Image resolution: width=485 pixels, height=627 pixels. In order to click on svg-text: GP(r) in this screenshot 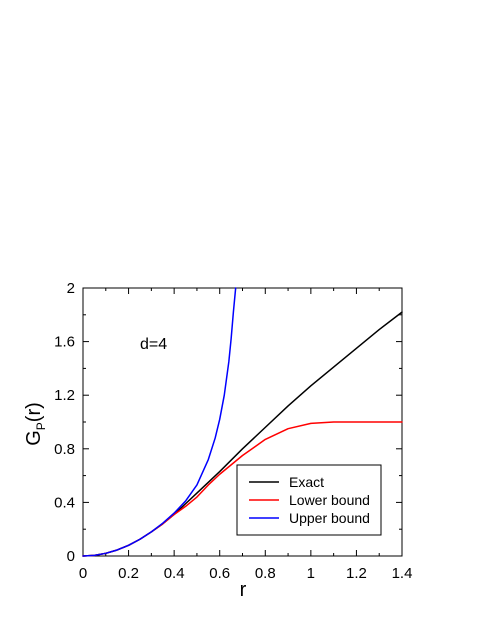, I will do `click(35, 424)`.